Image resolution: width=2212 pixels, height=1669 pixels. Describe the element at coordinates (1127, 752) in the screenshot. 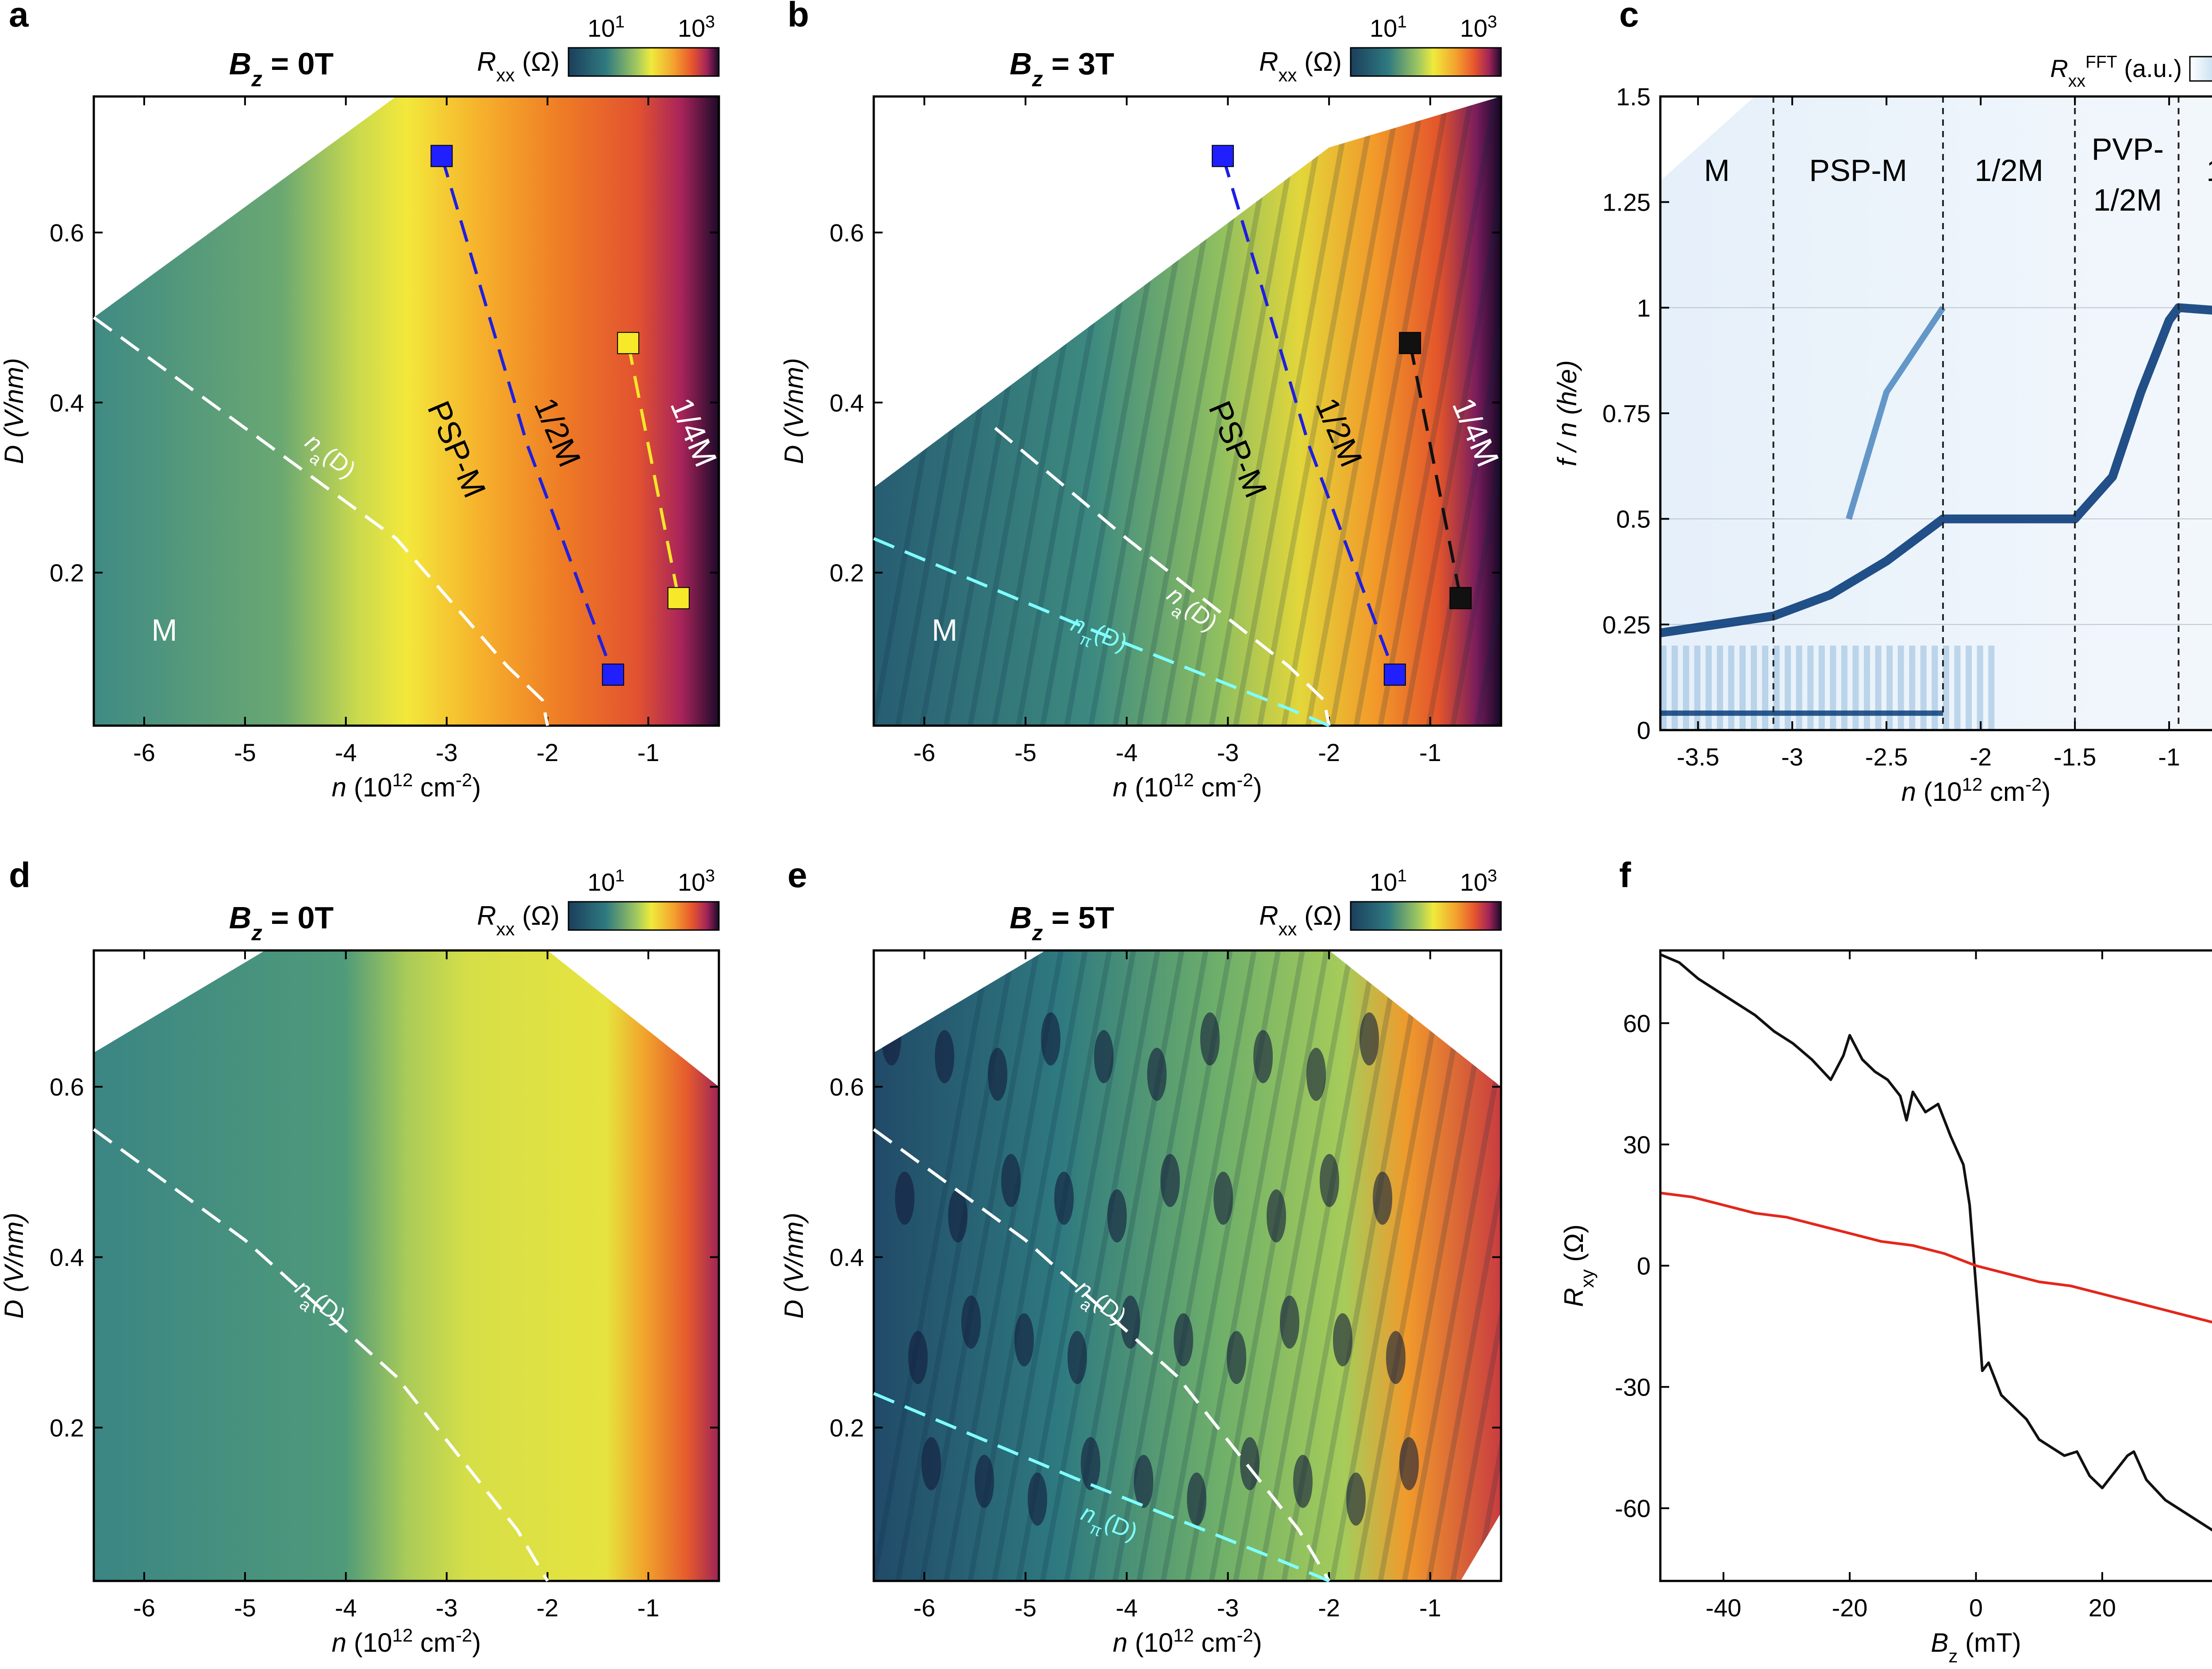

I see `xtick-label-b-2: -4` at that location.